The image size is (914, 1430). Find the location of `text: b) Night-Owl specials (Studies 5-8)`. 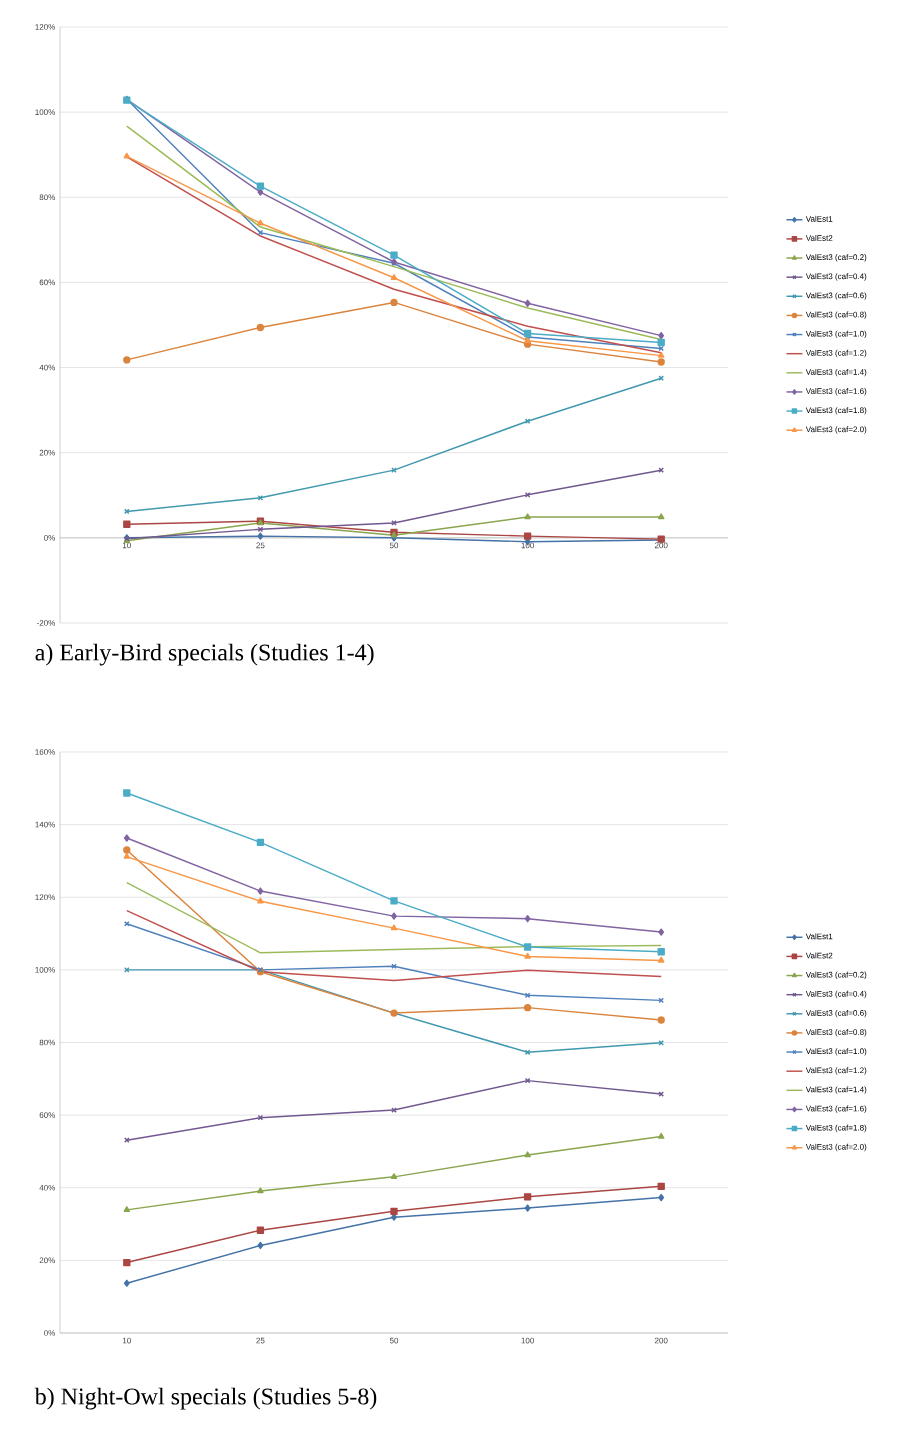

text: b) Night-Owl specials (Studies 5-8) is located at coordinates (205, 1398).